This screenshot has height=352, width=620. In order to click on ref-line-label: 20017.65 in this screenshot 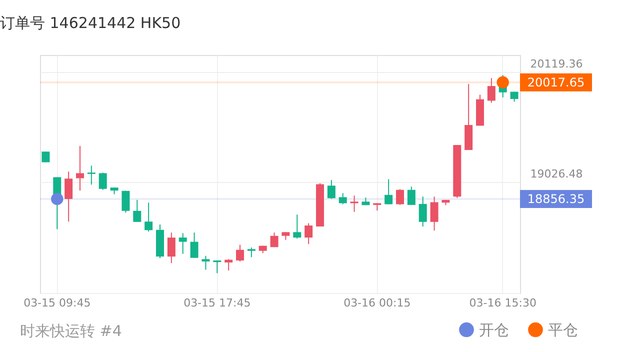, I will do `click(556, 82)`.